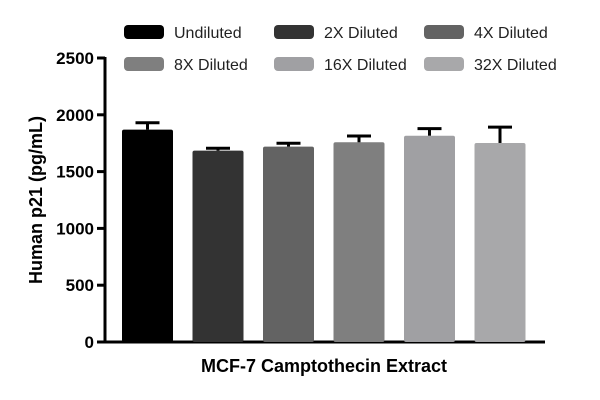 This screenshot has width=600, height=400. Describe the element at coordinates (361, 33) in the screenshot. I see `legend-label-1: 2X Diluted` at that location.